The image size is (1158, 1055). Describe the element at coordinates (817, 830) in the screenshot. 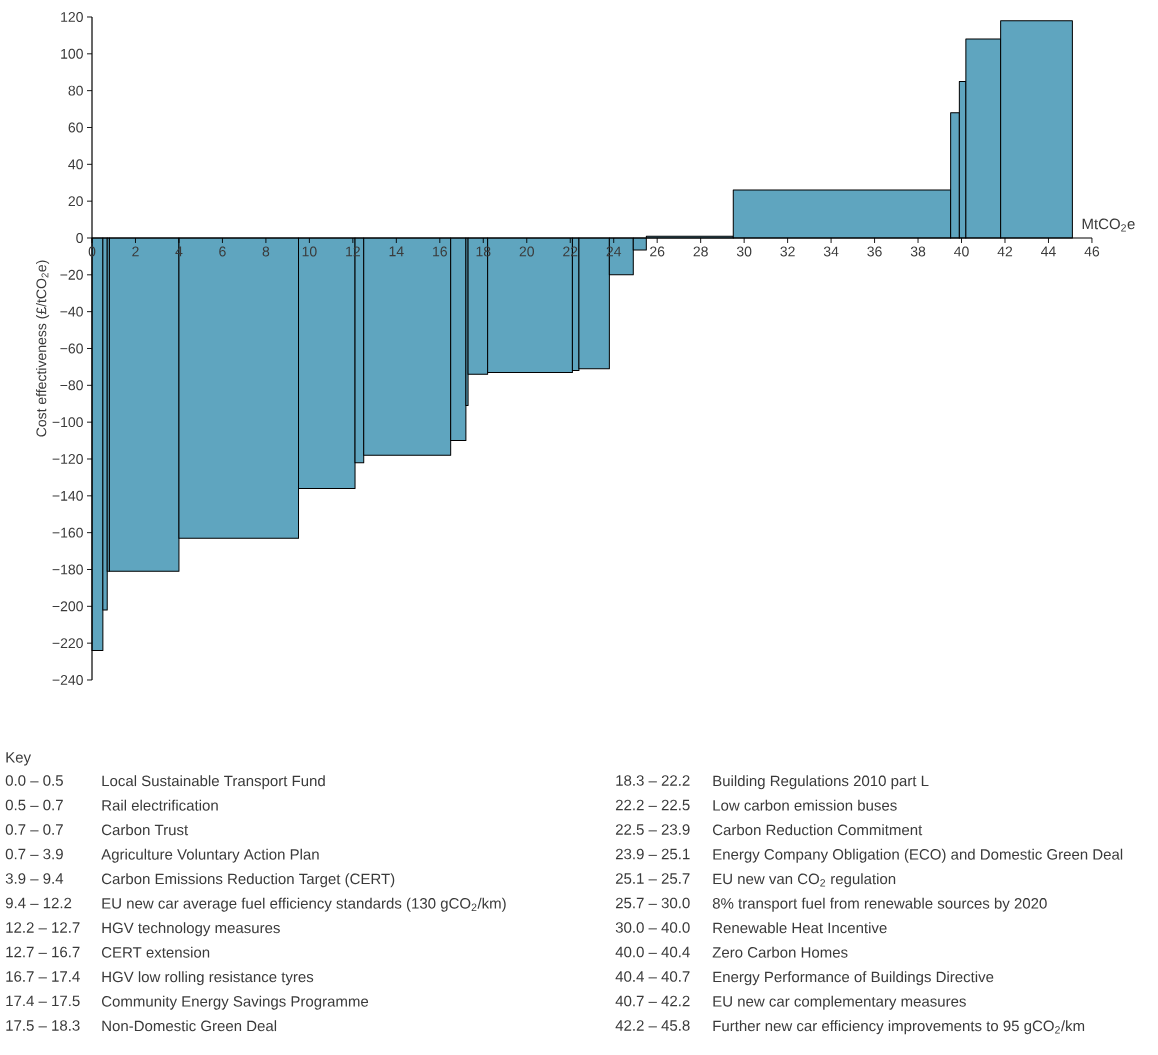

I see `text: Carbon Reduction Commitment` at that location.